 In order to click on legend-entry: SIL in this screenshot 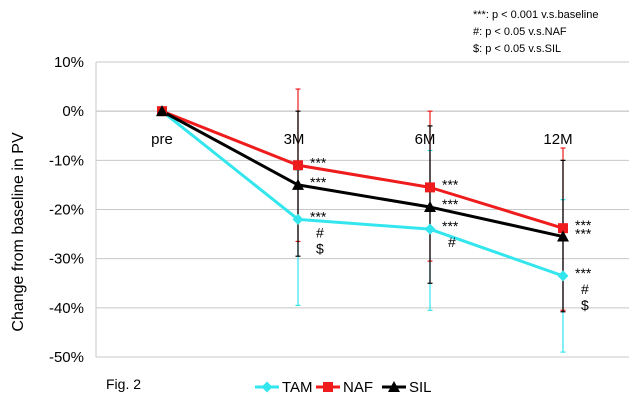, I will do `click(420, 387)`.